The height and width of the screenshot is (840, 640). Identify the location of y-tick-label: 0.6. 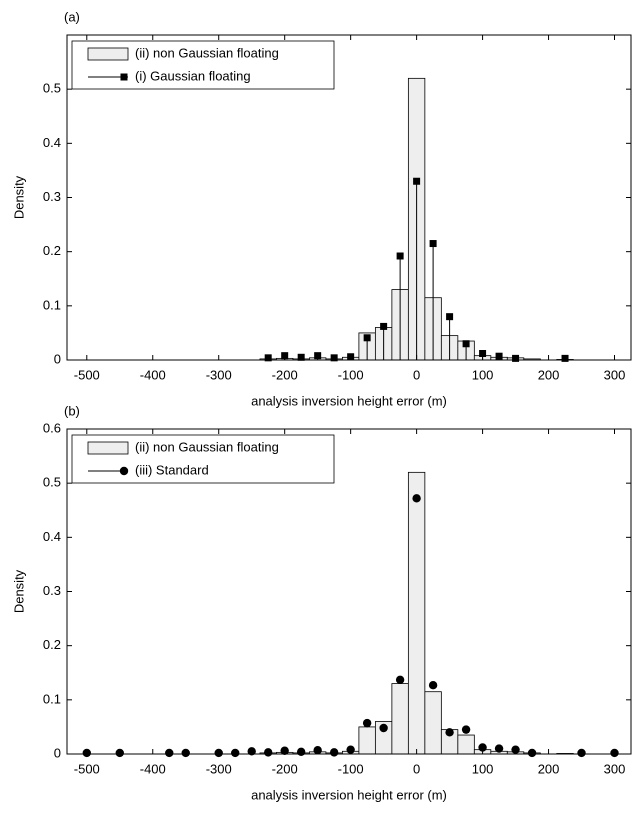
(52, 427).